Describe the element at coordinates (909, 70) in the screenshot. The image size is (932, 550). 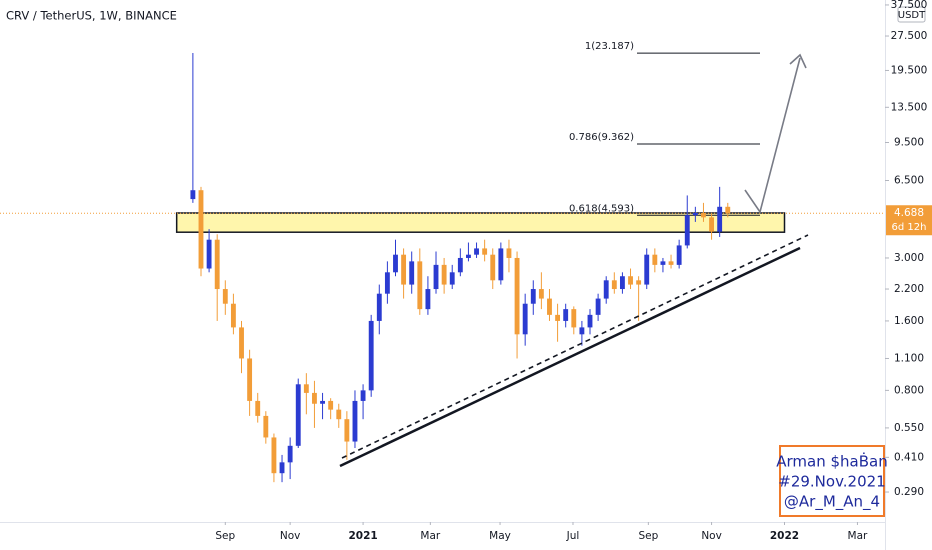
I see `y-tick-label: 19.500` at that location.